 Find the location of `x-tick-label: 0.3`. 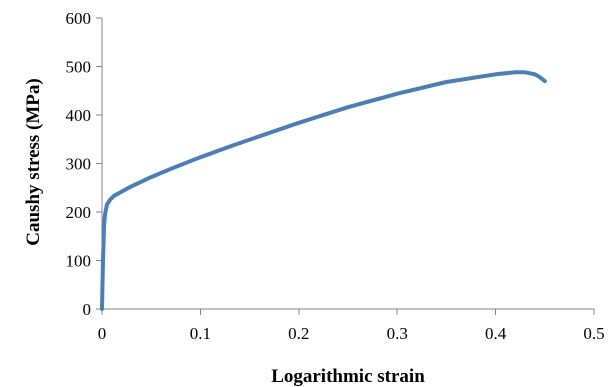

x-tick-label: 0.3 is located at coordinates (397, 333).